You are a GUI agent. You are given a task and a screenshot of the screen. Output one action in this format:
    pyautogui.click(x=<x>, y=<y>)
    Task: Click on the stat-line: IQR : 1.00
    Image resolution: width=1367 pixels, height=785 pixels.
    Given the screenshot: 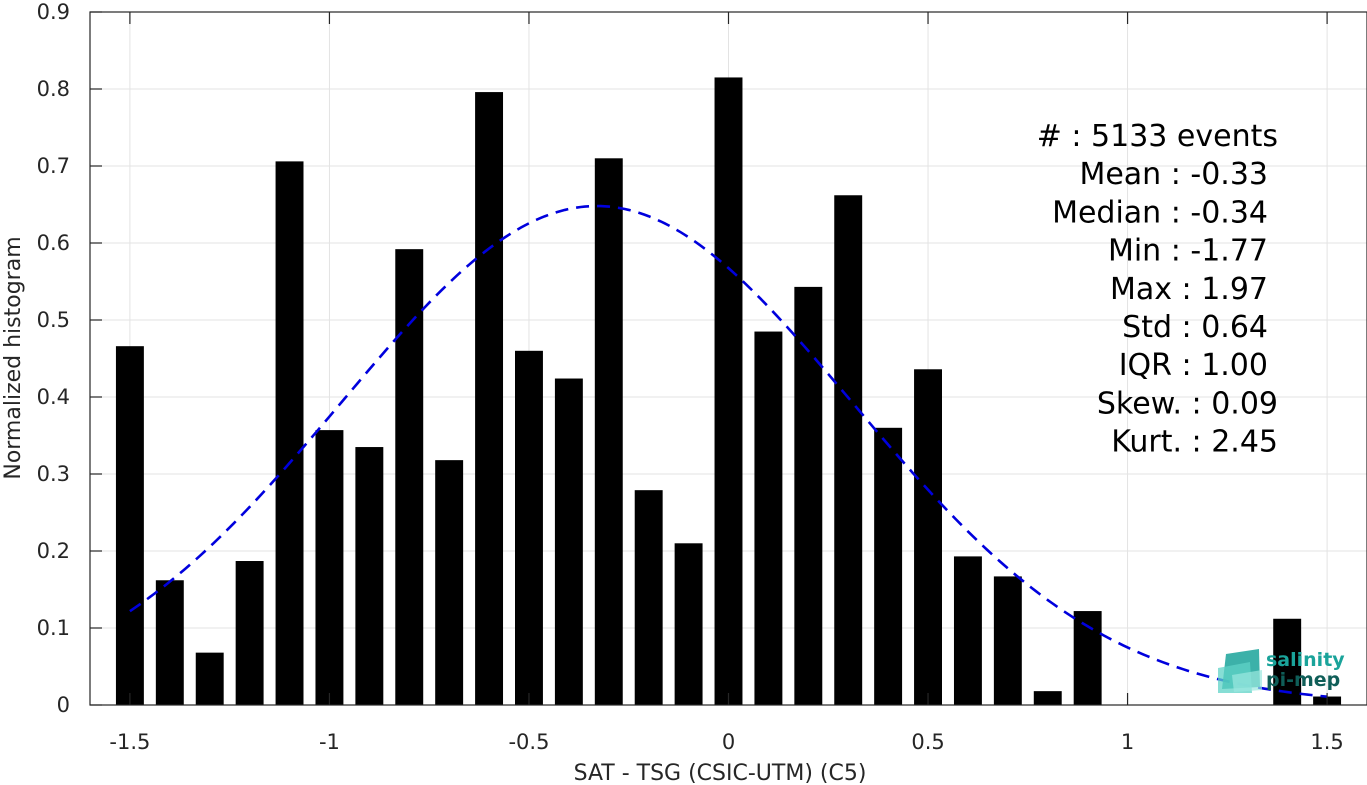 What is the action you would take?
    pyautogui.click(x=1193, y=365)
    